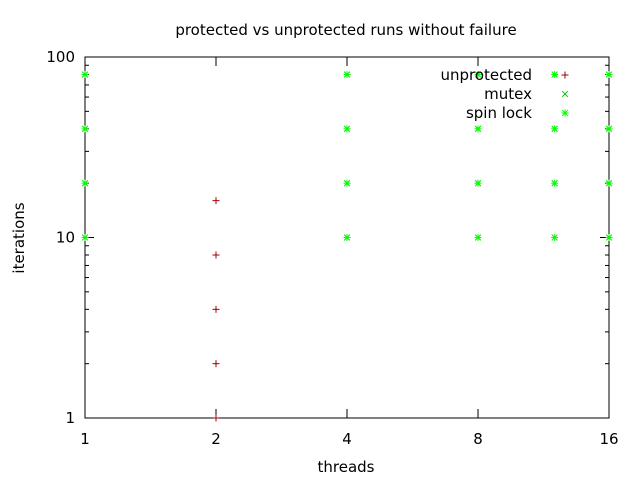 Image resolution: width=640 pixels, height=480 pixels. I want to click on x-axis-label: threads, so click(346, 467).